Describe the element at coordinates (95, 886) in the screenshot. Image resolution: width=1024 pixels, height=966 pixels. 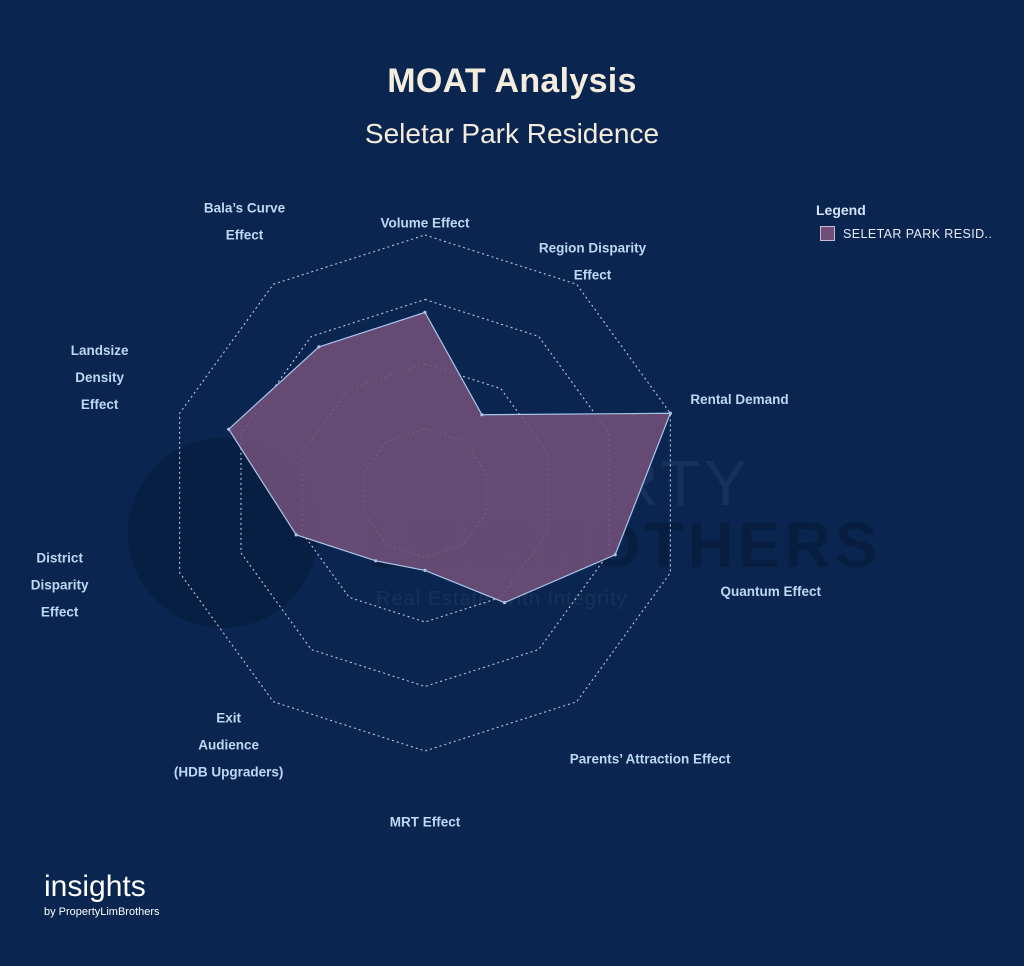
I see `brand-name: insights` at that location.